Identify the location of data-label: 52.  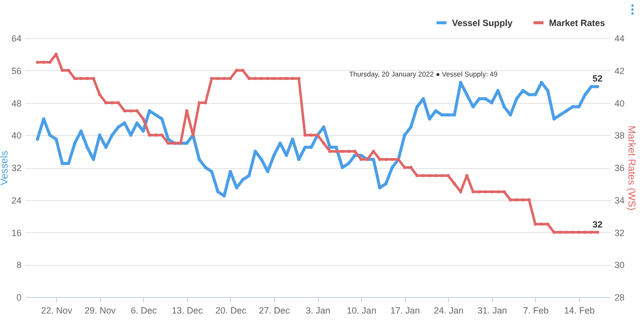
(597, 79).